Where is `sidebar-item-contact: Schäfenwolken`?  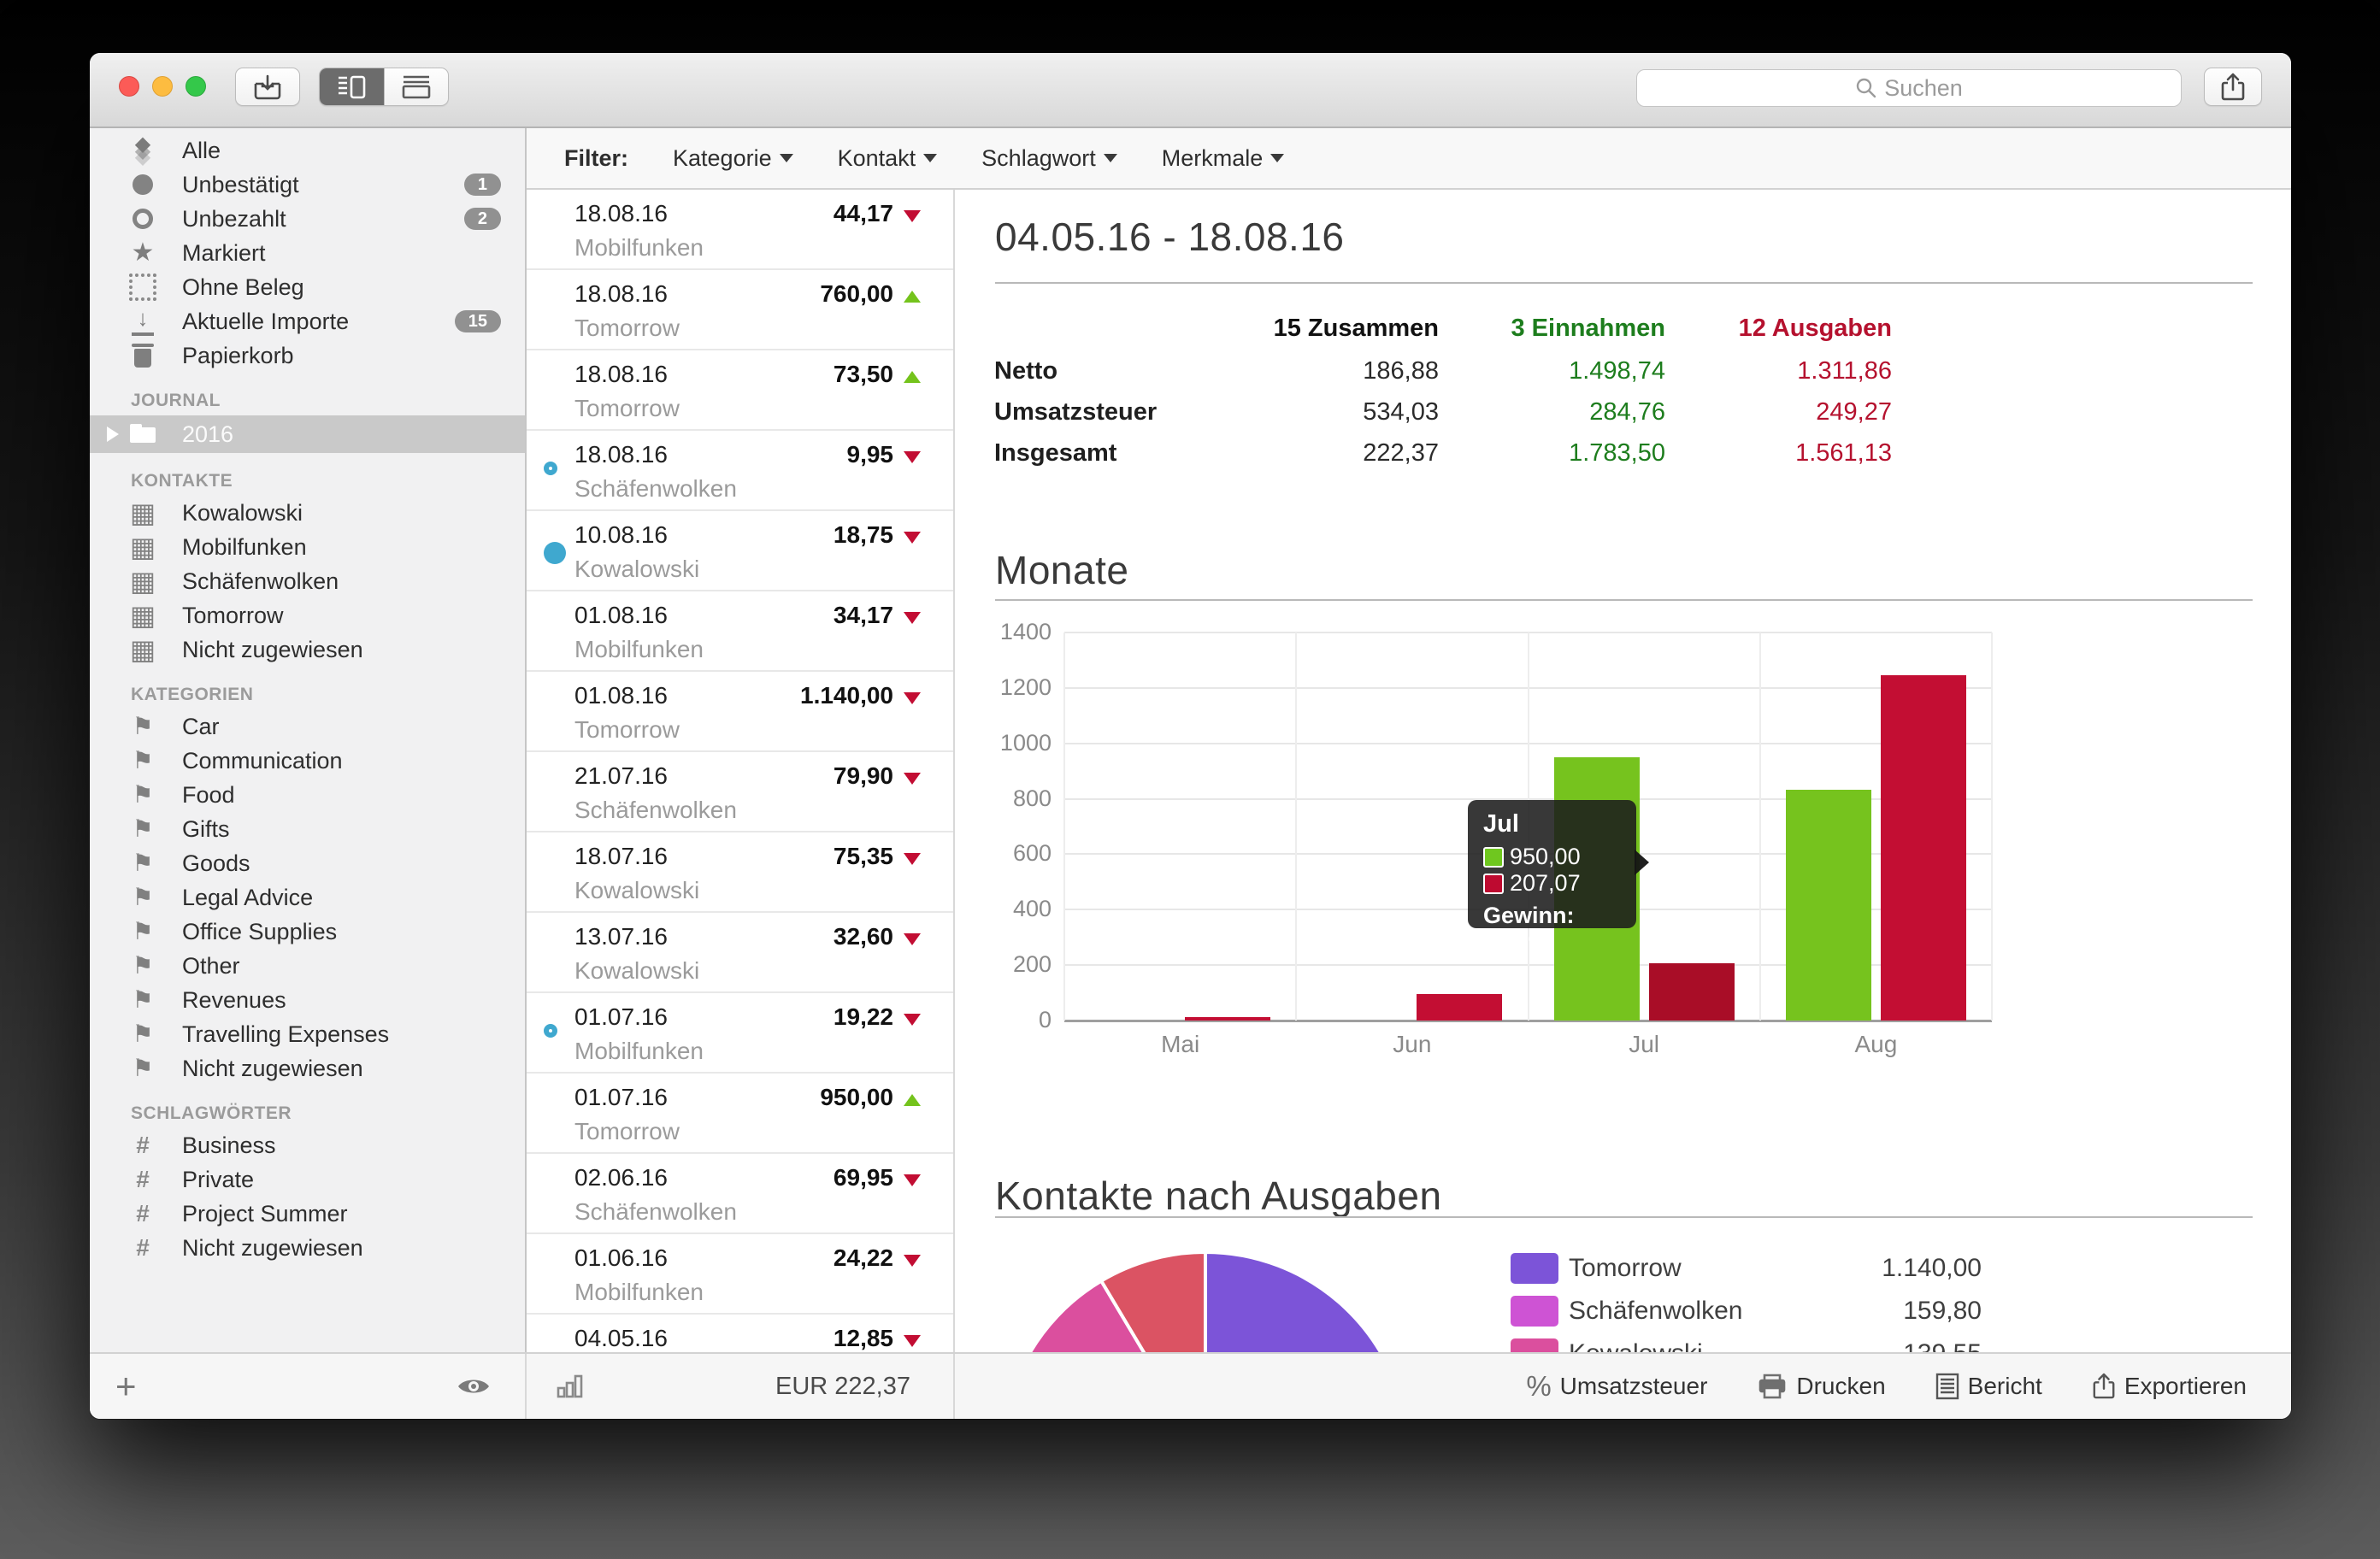 sidebar-item-contact: Schäfenwolken is located at coordinates (308, 581).